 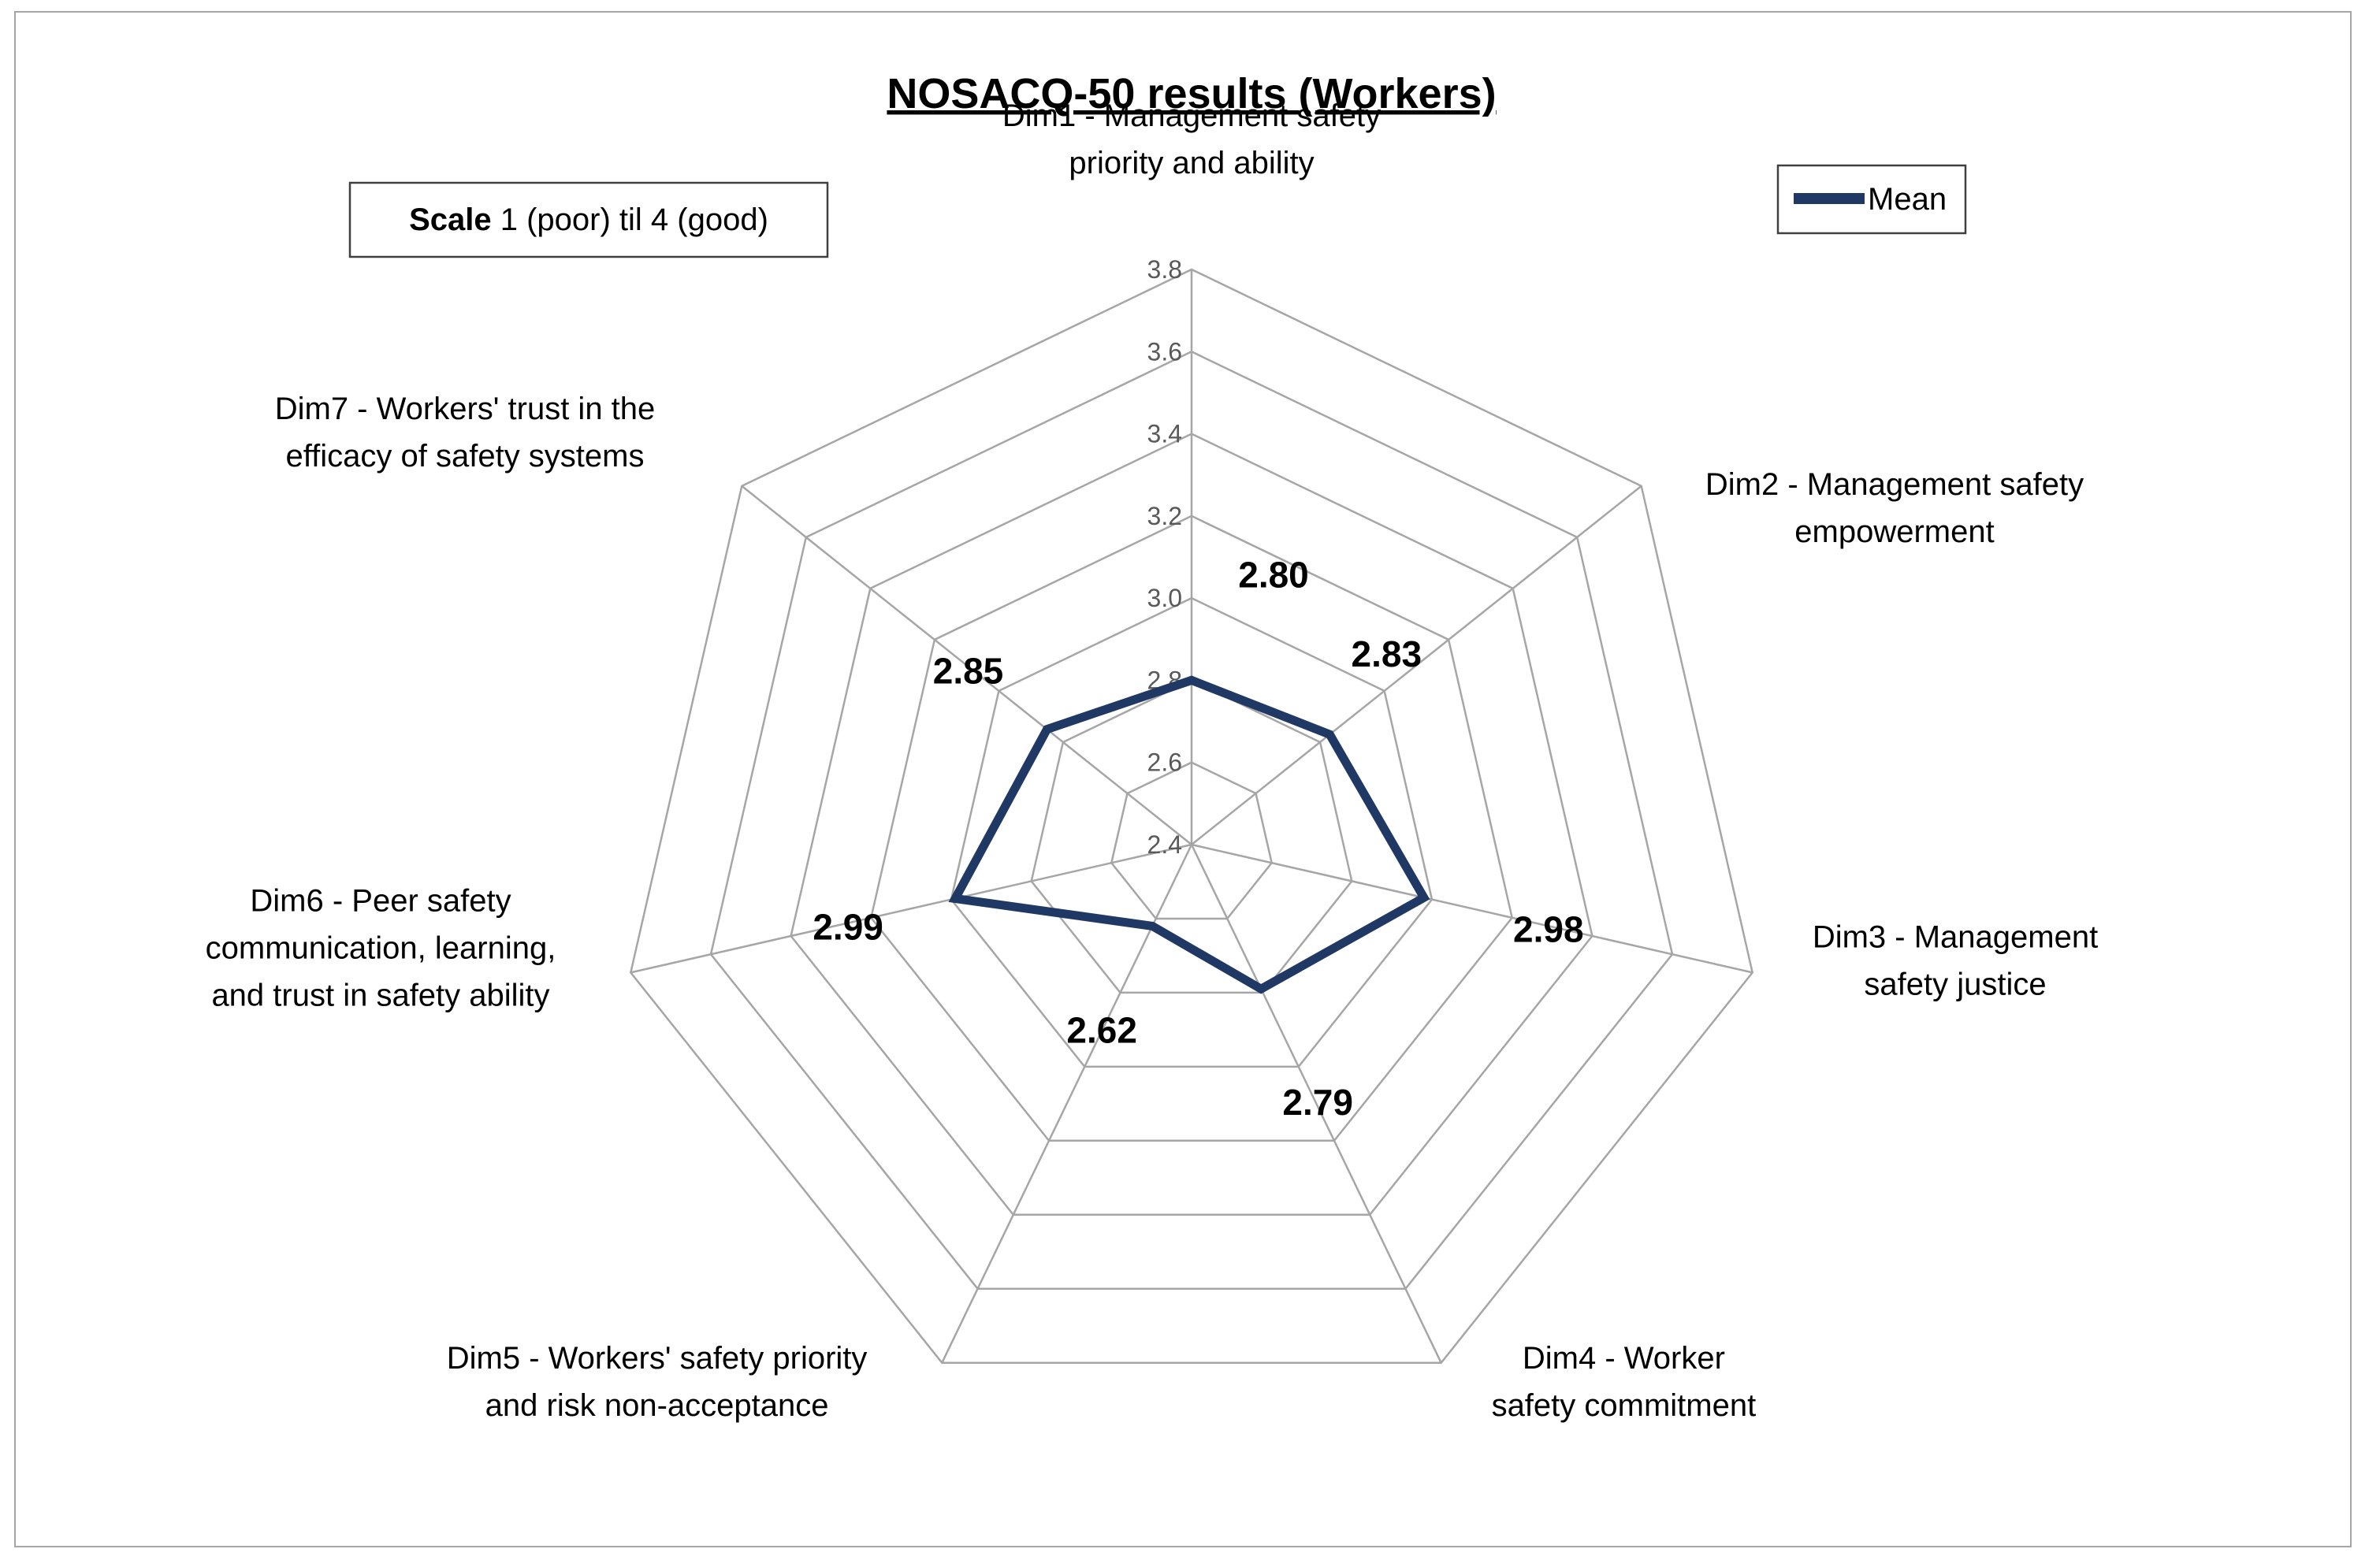 I want to click on axis-label-dim6-line3: and trust in safety ability, so click(x=380, y=996).